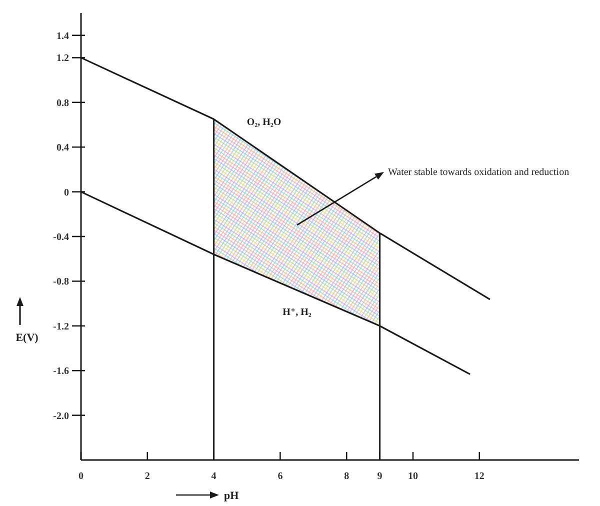 The width and height of the screenshot is (600, 506). What do you see at coordinates (479, 476) in the screenshot?
I see `x-tick-label: 12` at bounding box center [479, 476].